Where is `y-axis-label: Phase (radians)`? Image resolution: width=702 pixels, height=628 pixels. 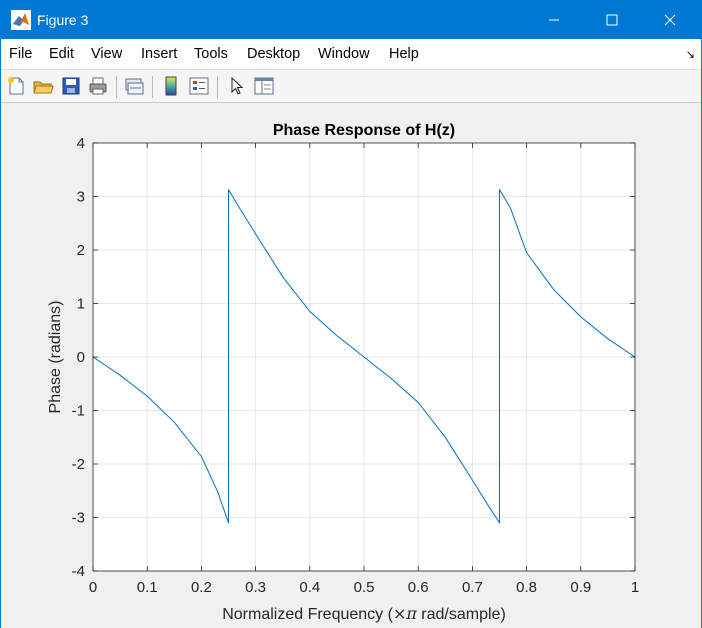
y-axis-label: Phase (radians) is located at coordinates (55, 357).